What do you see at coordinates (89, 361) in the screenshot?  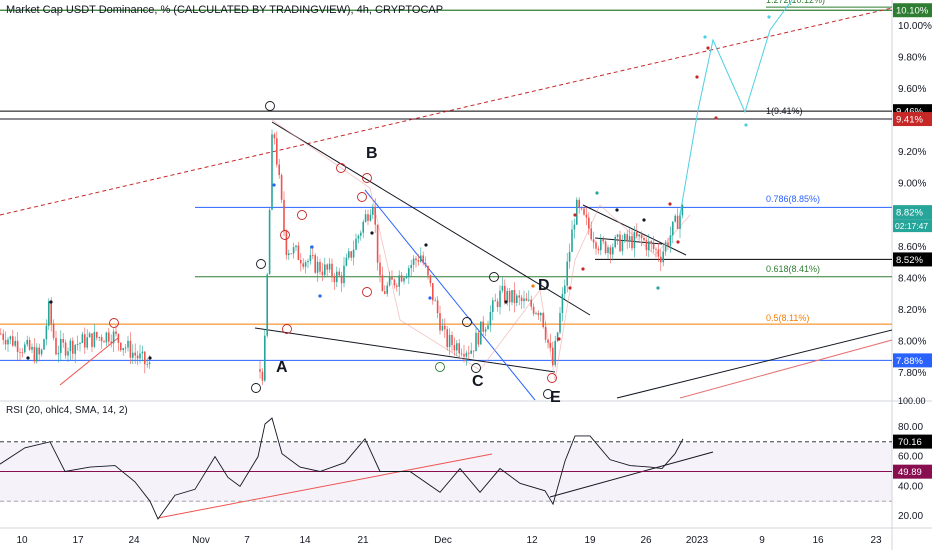 I see `wave-path-small` at bounding box center [89, 361].